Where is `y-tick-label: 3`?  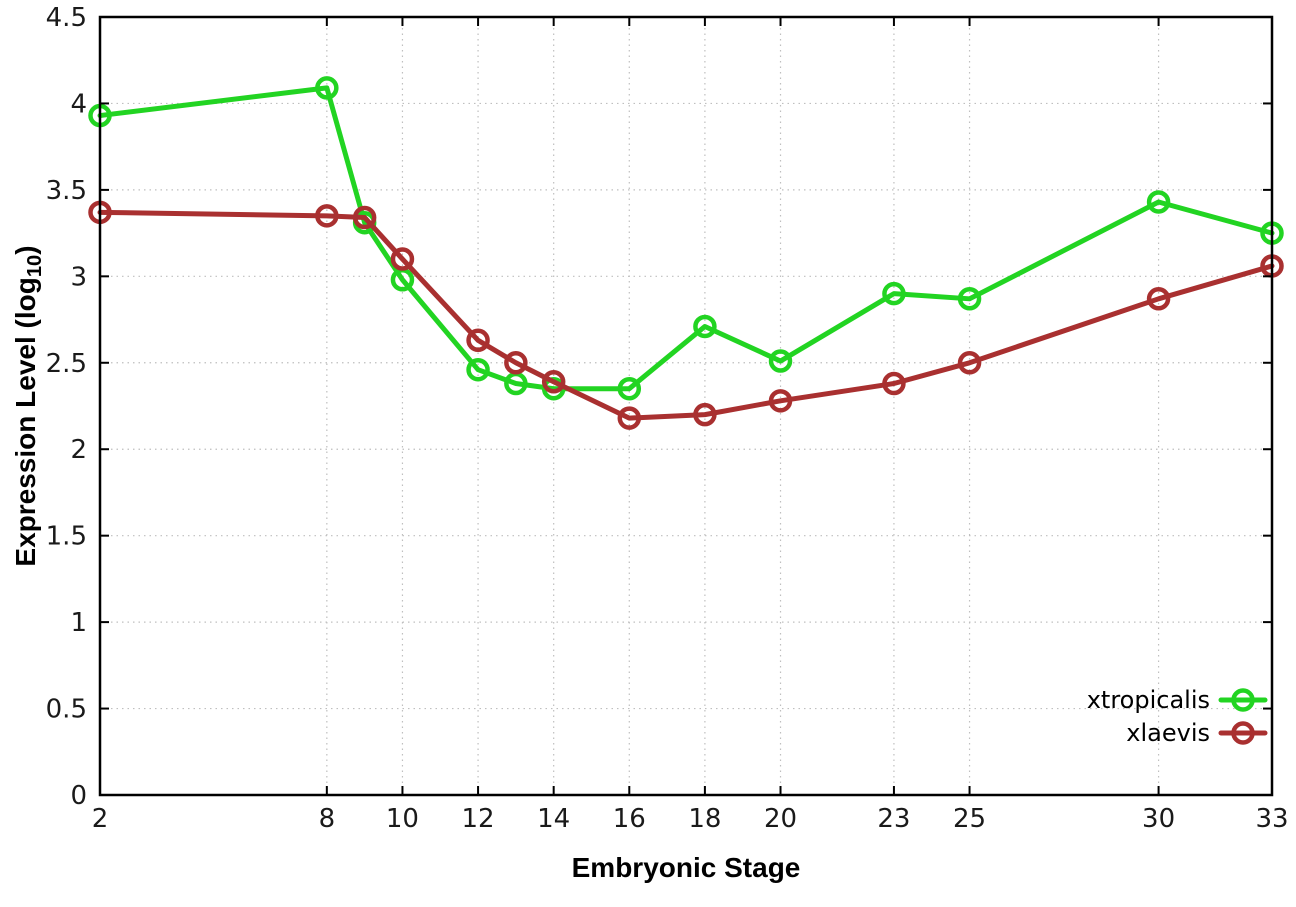
y-tick-label: 3 is located at coordinates (78, 277).